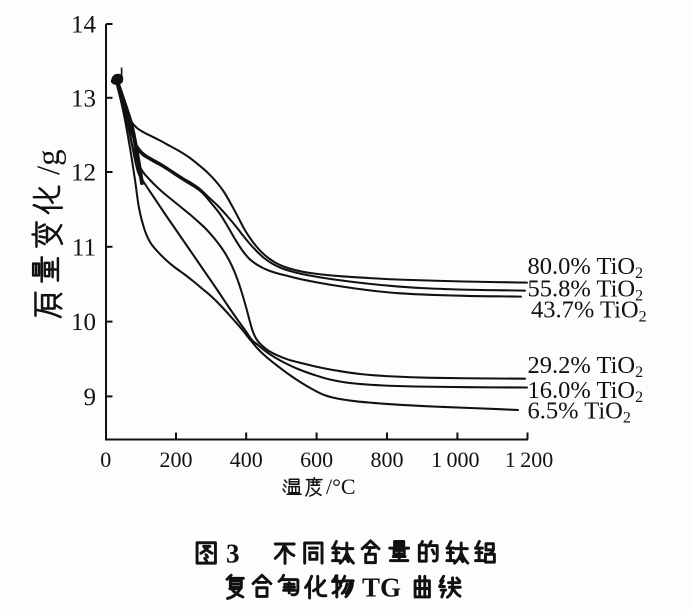 The width and height of the screenshot is (693, 609). Describe the element at coordinates (83, 173) in the screenshot. I see `svg-text: 12` at that location.